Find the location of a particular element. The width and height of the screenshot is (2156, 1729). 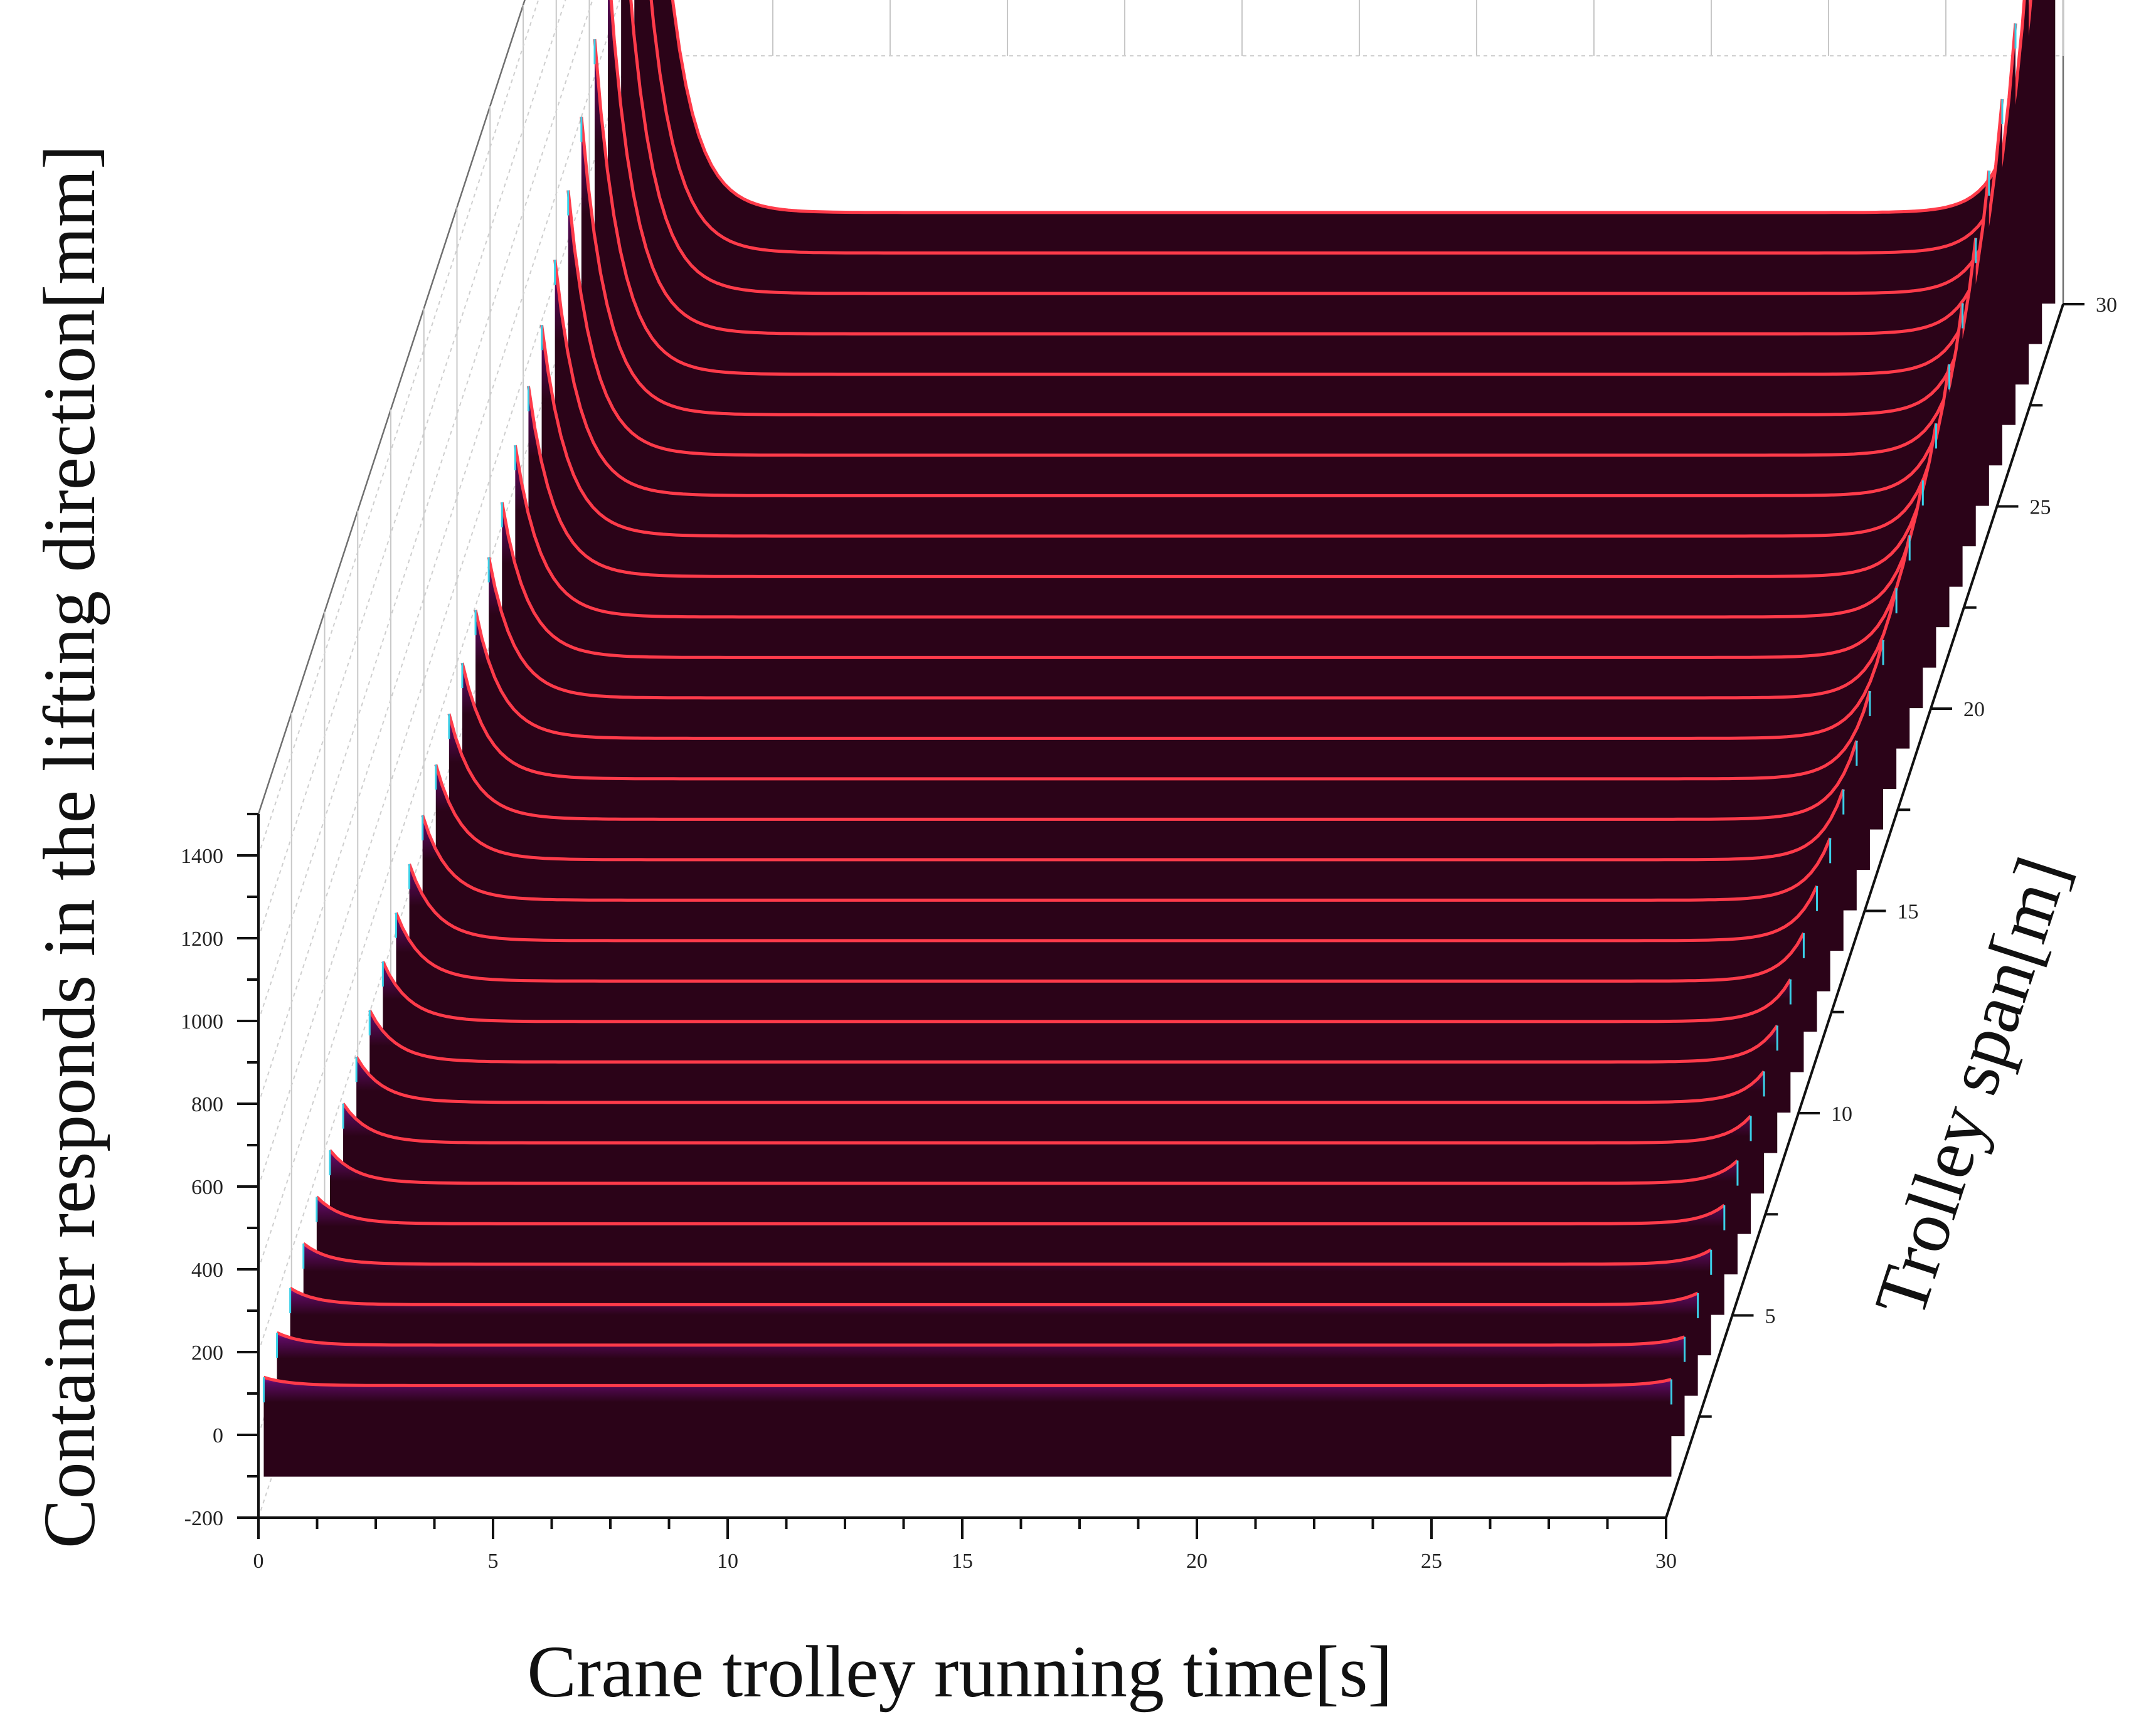

span-tick-label: 10 is located at coordinates (1841, 1114).